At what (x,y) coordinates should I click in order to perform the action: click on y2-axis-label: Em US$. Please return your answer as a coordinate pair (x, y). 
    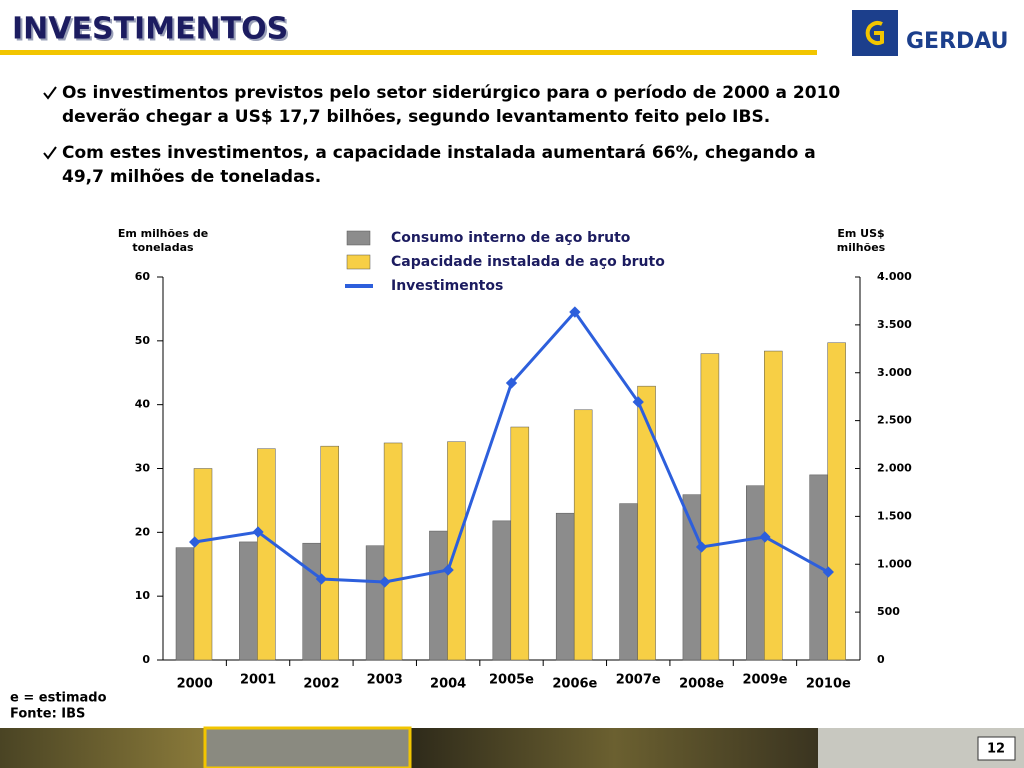
    Looking at the image, I should click on (860, 233).